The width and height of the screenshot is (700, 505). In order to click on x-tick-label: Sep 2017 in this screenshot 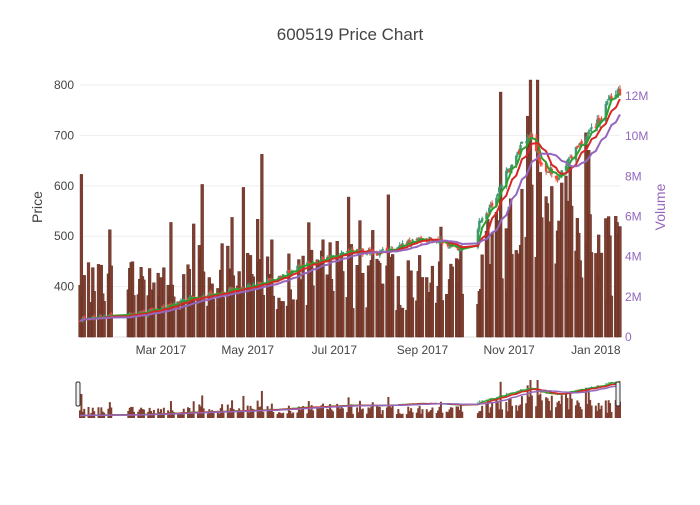, I will do `click(423, 350)`.